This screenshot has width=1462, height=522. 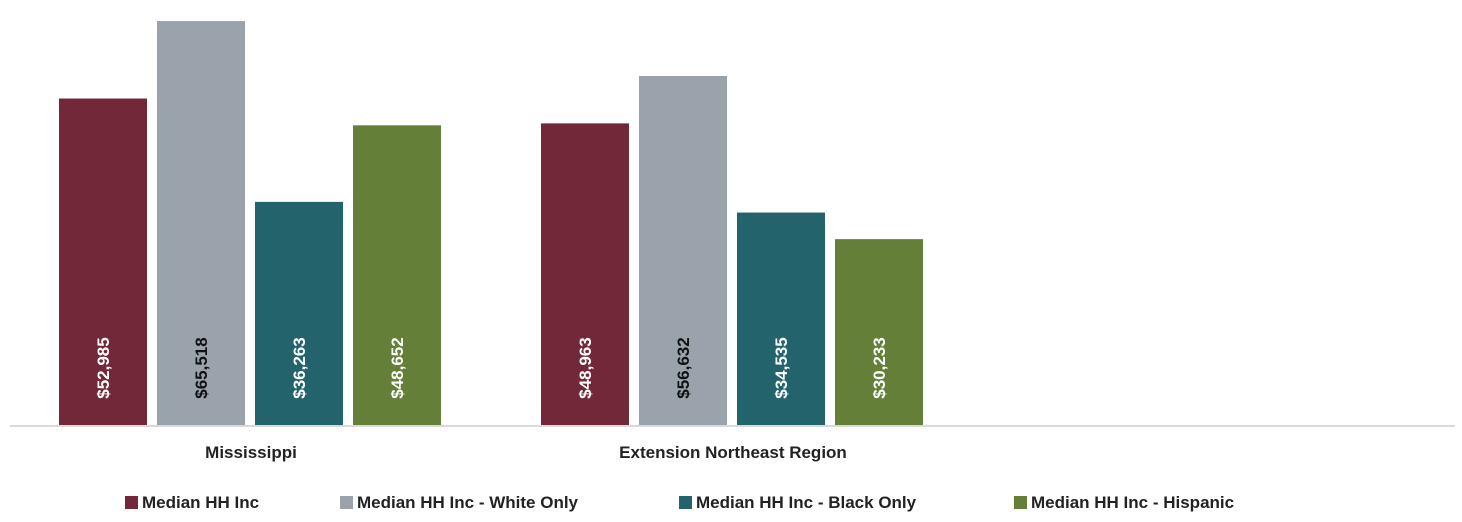 I want to click on legend-label-4: Median HH Inc - Hispanic, so click(x=1132, y=502).